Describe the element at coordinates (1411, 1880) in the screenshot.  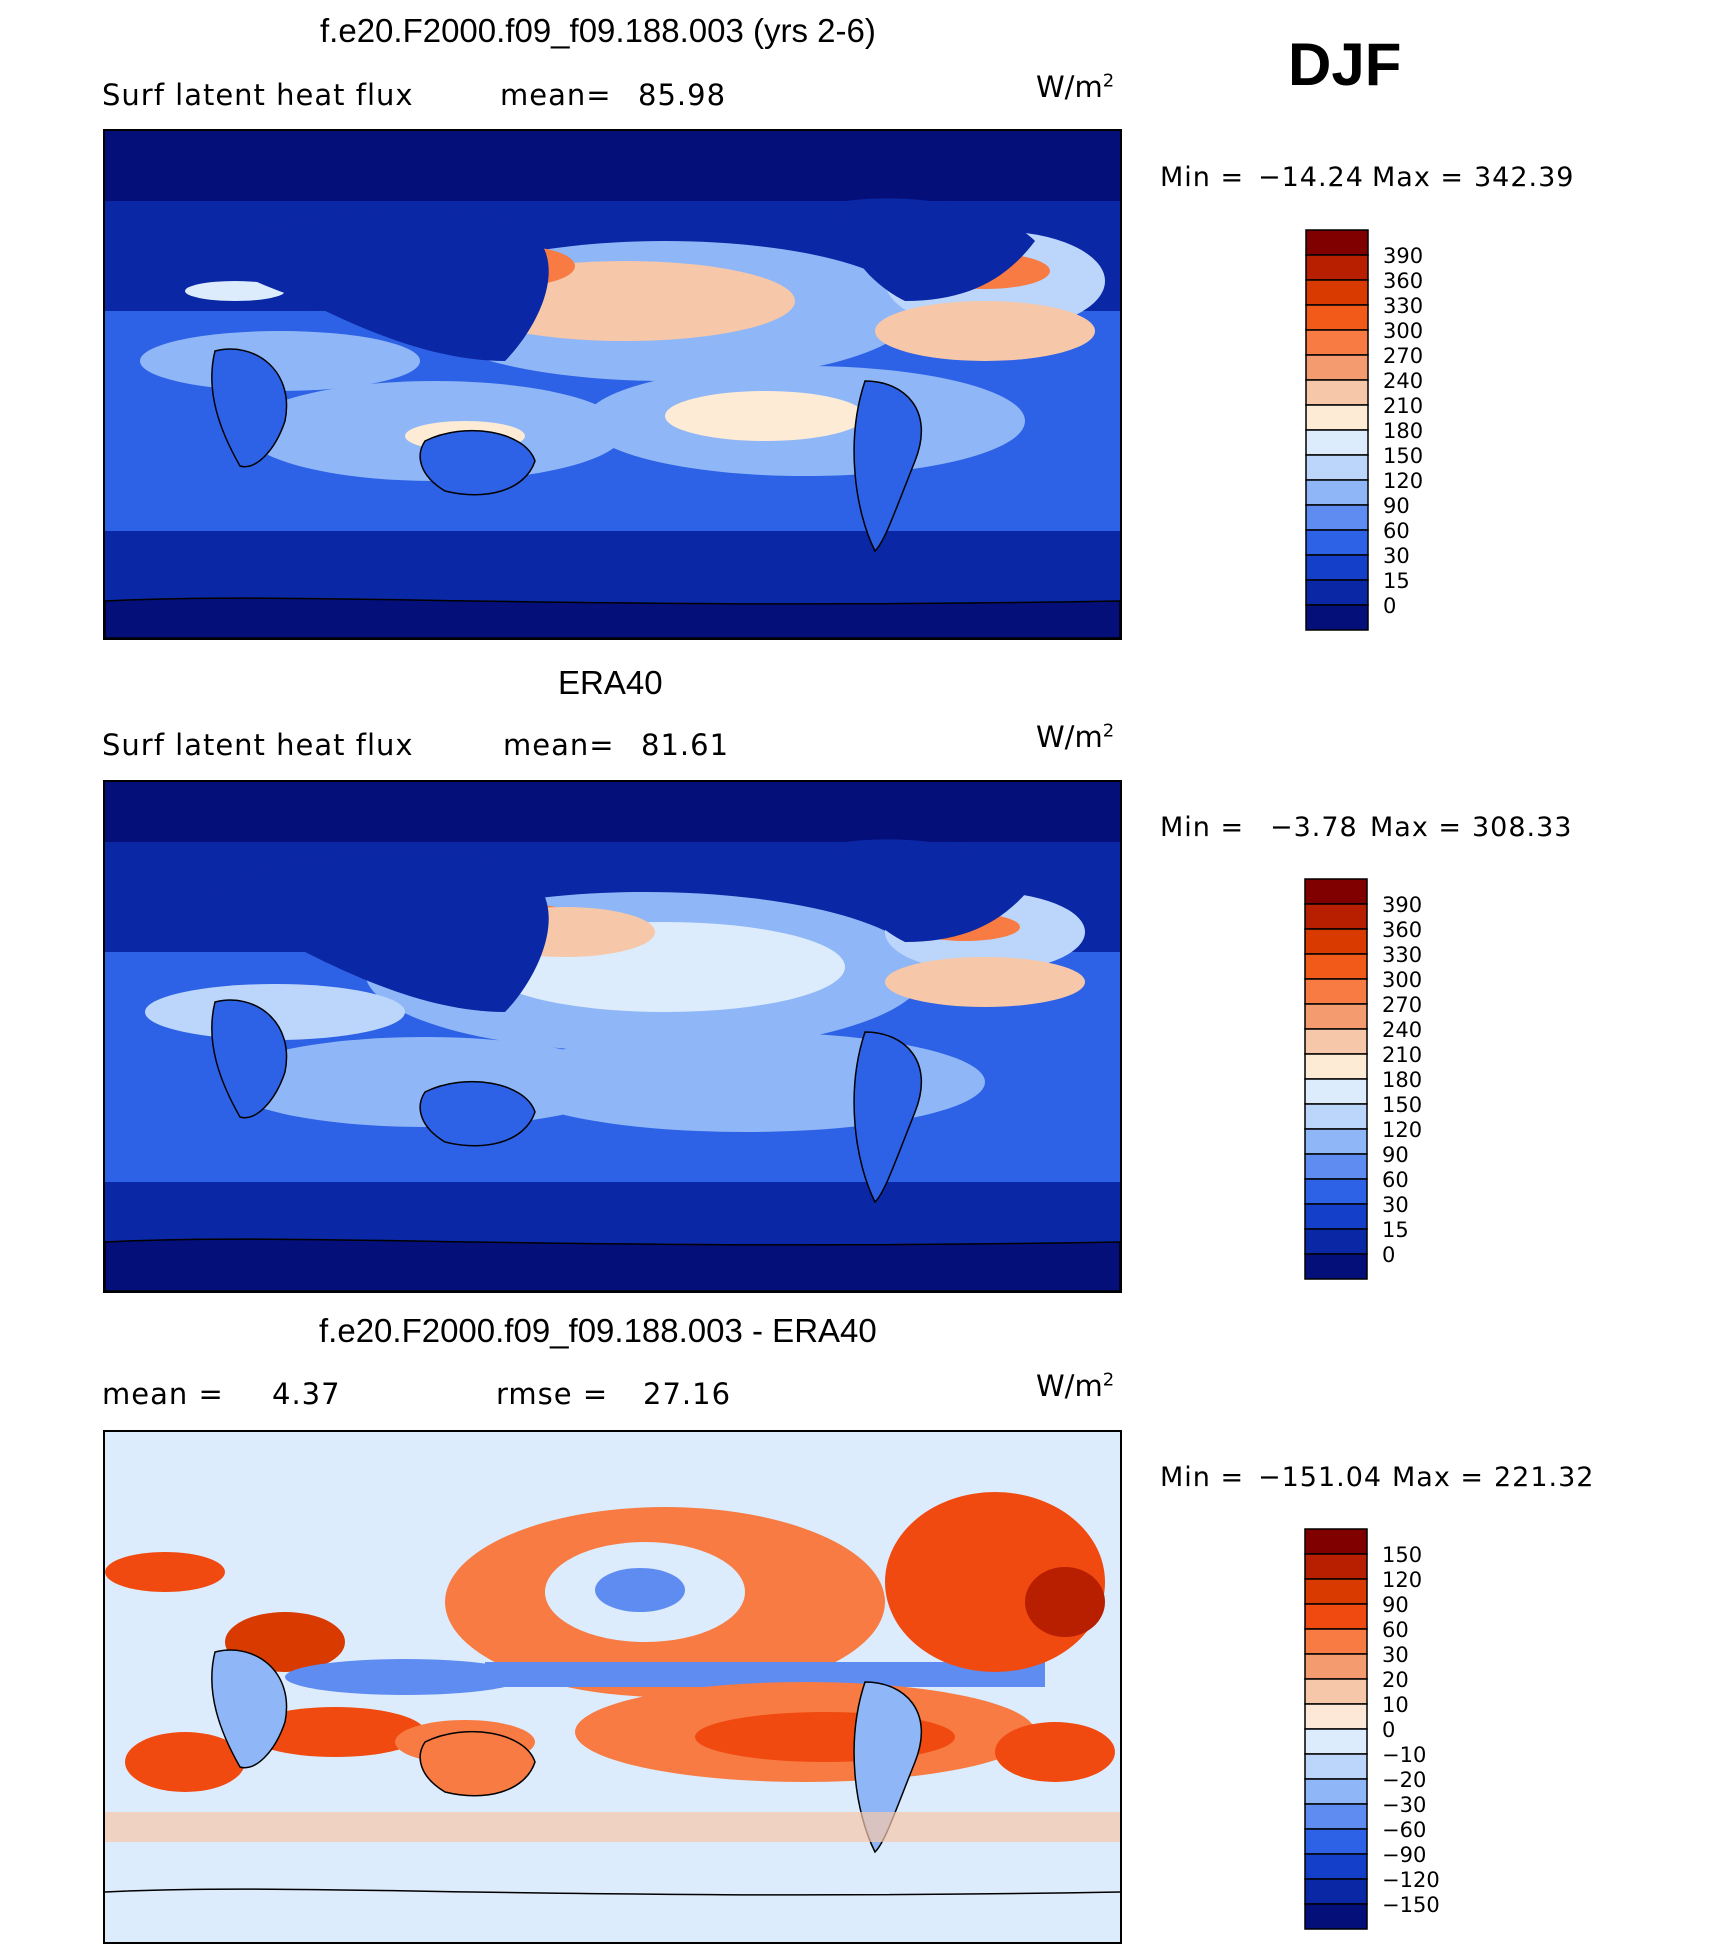
I see `colorbar-label: −120` at that location.